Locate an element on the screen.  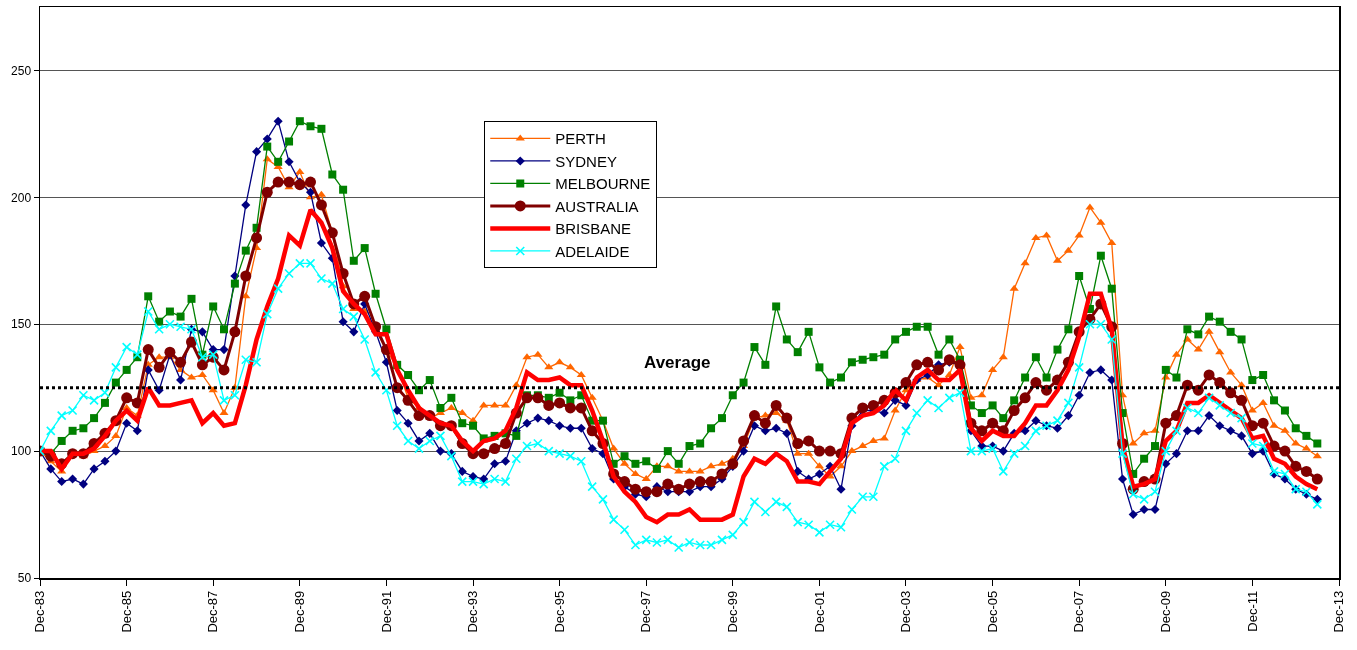
legend-label: ADELAIDE is located at coordinates (592, 251).